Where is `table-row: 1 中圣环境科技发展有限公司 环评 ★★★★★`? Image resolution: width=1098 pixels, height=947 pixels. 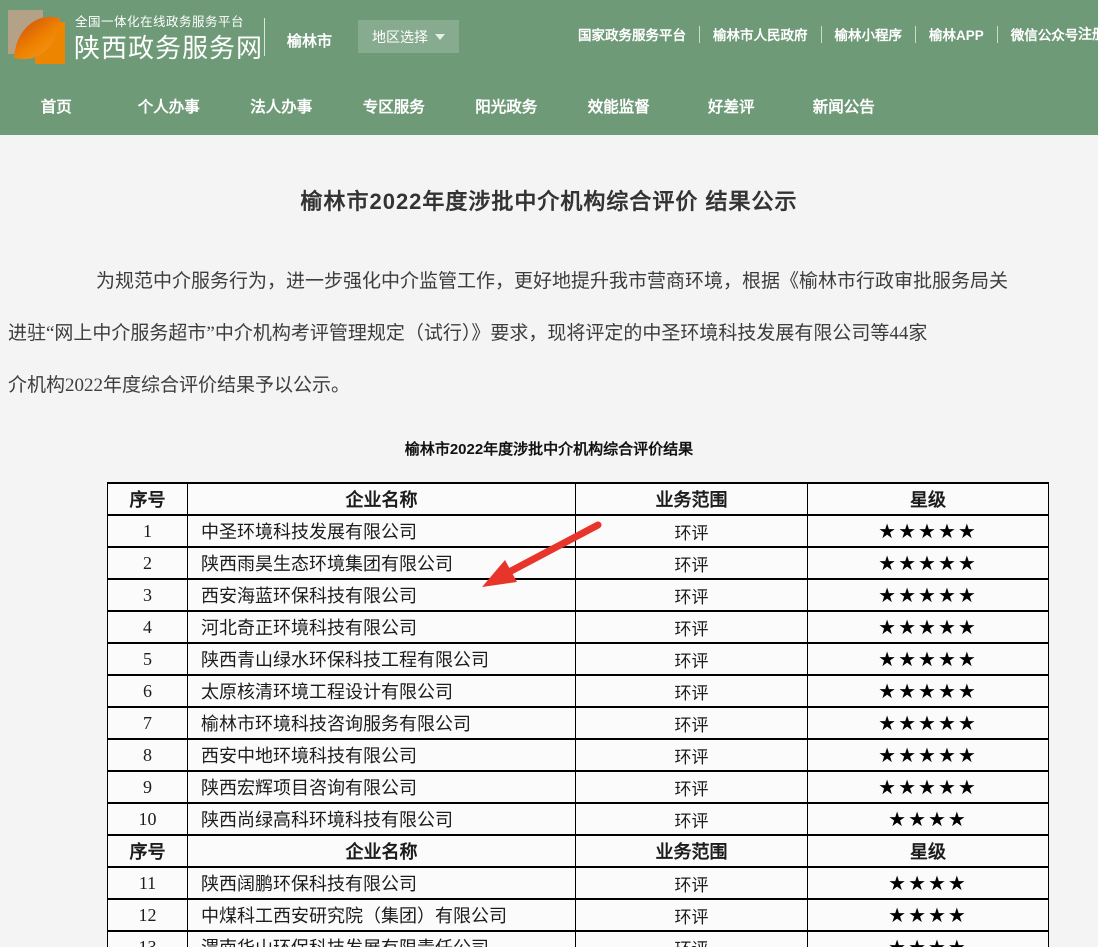 table-row: 1 中圣环境科技发展有限公司 环评 ★★★★★ is located at coordinates (578, 531).